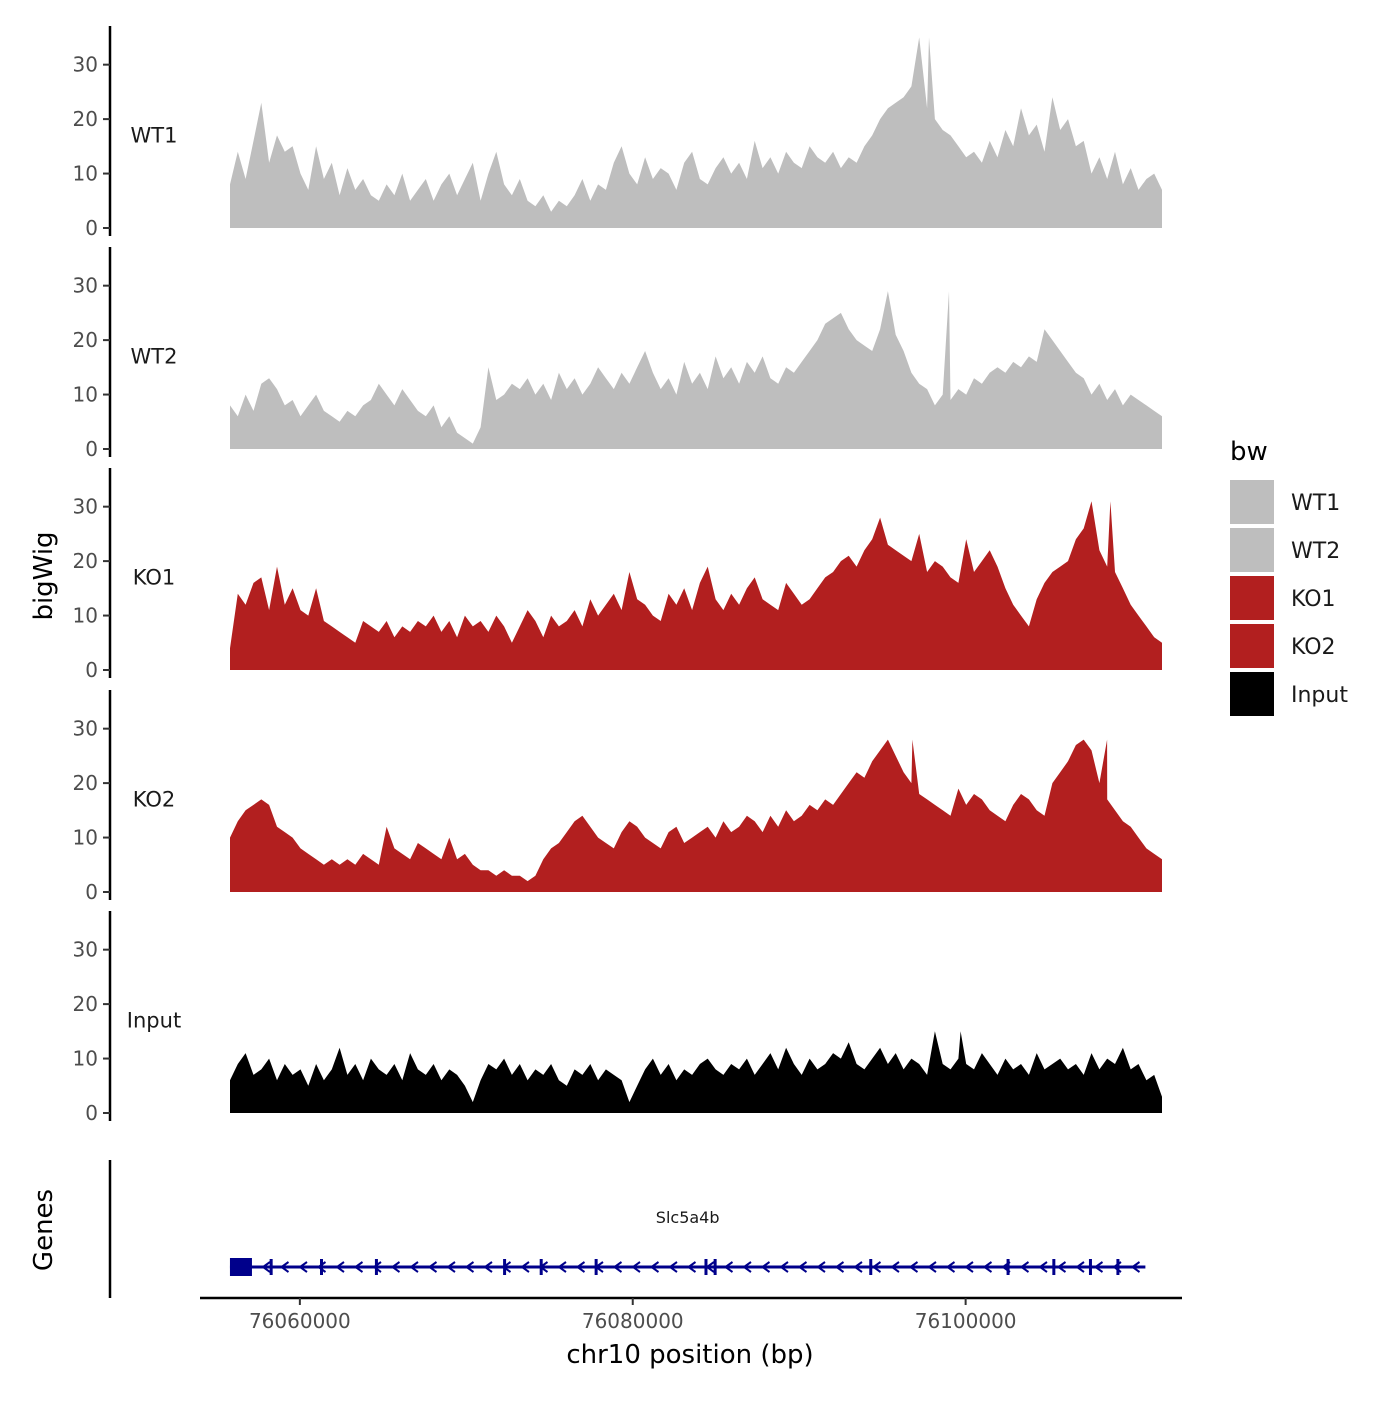 The height and width of the screenshot is (1405, 1400). I want to click on x-tick-label-2: 76100000, so click(966, 1321).